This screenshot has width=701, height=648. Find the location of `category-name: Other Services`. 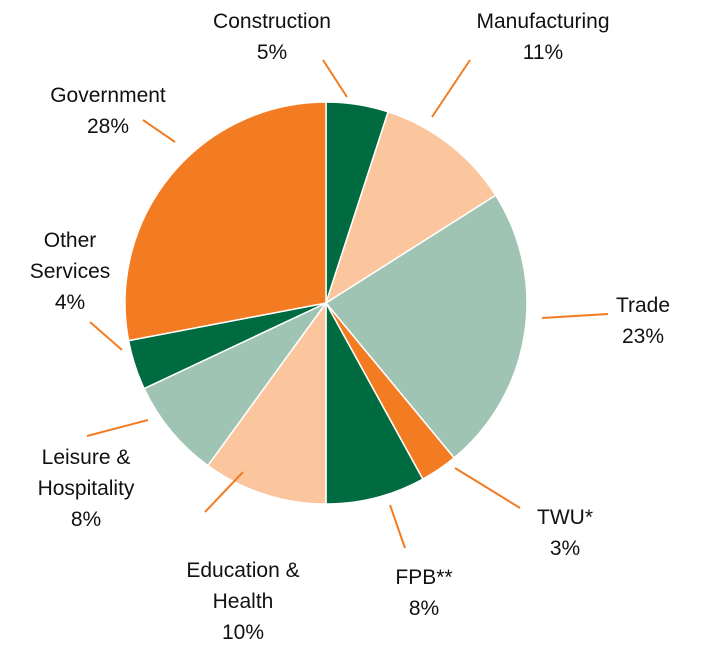

category-name: Other Services is located at coordinates (70, 256).